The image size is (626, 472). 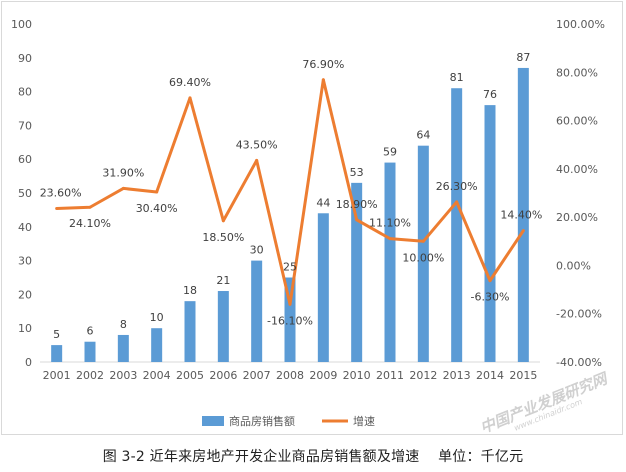 I want to click on x-tick-label: 2001, so click(x=57, y=375).